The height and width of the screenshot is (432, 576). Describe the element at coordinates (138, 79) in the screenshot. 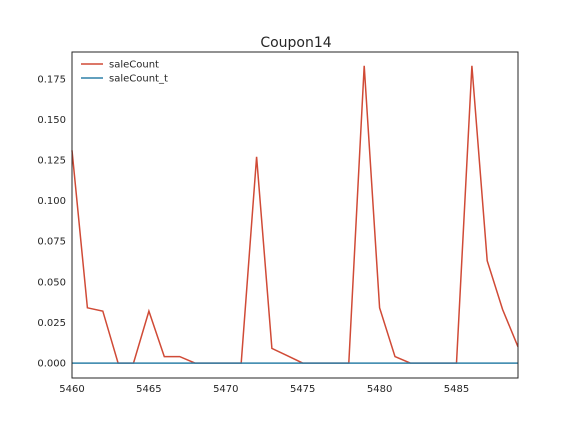

I see `legend-label-2: saleCount_t` at that location.